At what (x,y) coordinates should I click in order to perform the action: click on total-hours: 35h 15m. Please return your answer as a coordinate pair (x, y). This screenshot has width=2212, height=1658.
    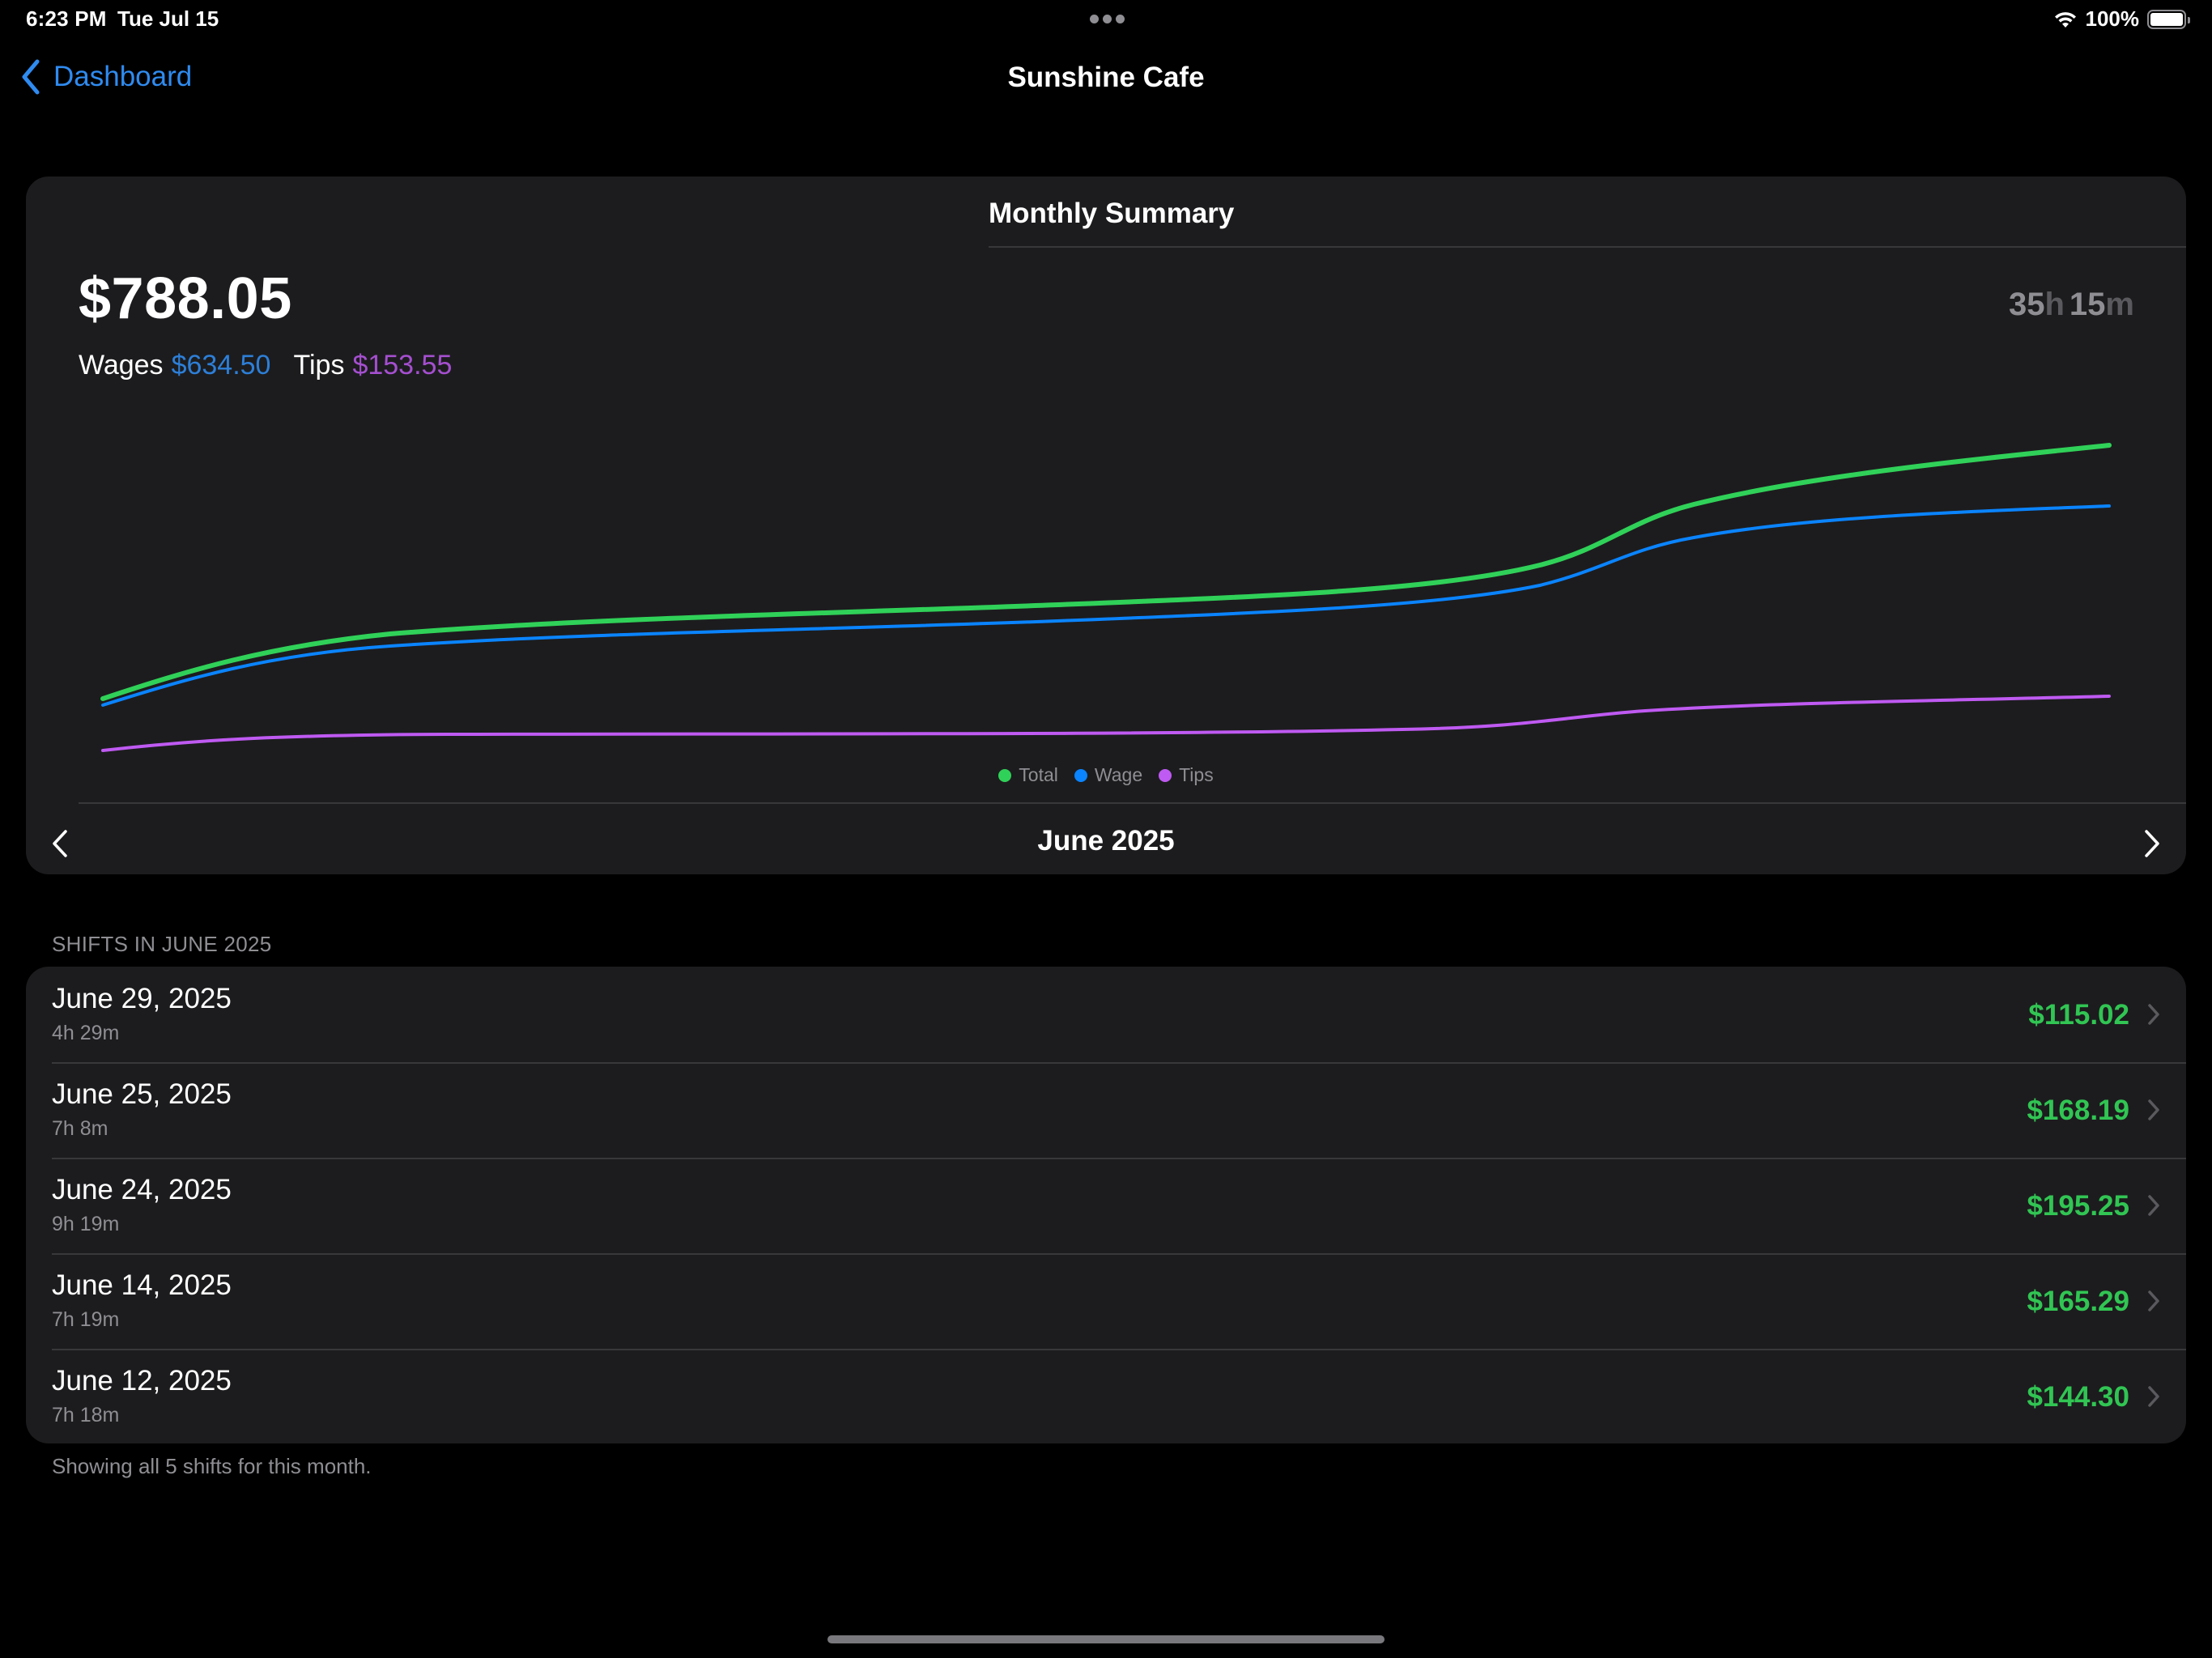
    Looking at the image, I should click on (2071, 305).